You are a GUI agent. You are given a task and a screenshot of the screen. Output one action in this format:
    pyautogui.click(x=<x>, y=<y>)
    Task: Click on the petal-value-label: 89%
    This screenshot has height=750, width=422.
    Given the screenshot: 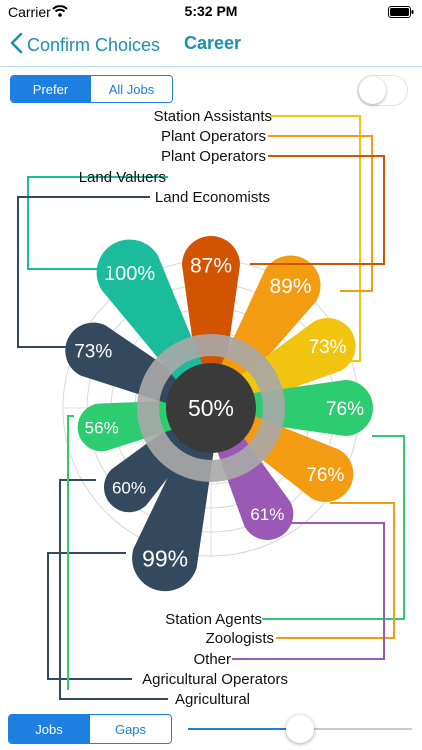 What is the action you would take?
    pyautogui.click(x=291, y=286)
    